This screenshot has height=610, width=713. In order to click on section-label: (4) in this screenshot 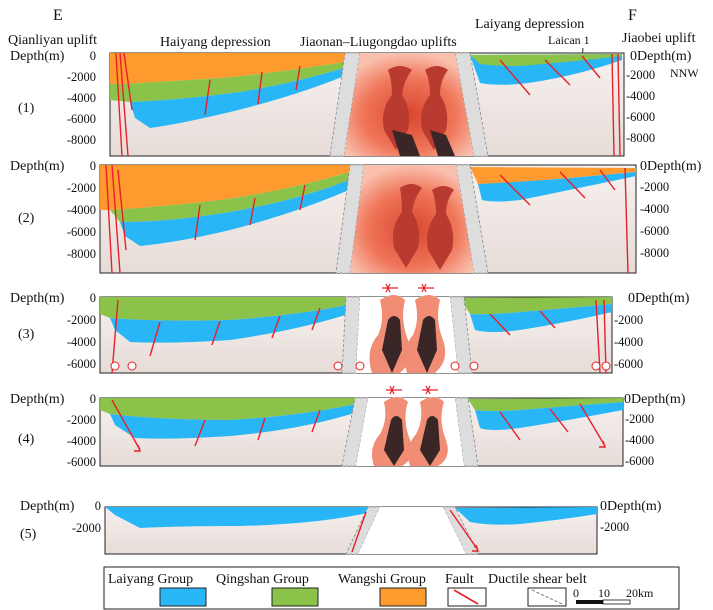, I will do `click(26, 439)`.